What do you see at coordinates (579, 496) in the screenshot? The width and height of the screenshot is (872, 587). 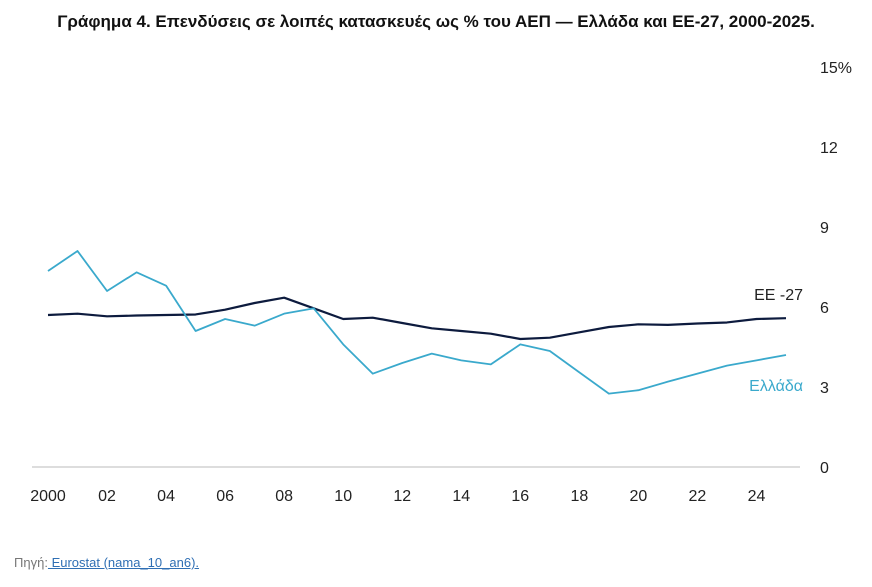 I see `x-tick-label: 18` at bounding box center [579, 496].